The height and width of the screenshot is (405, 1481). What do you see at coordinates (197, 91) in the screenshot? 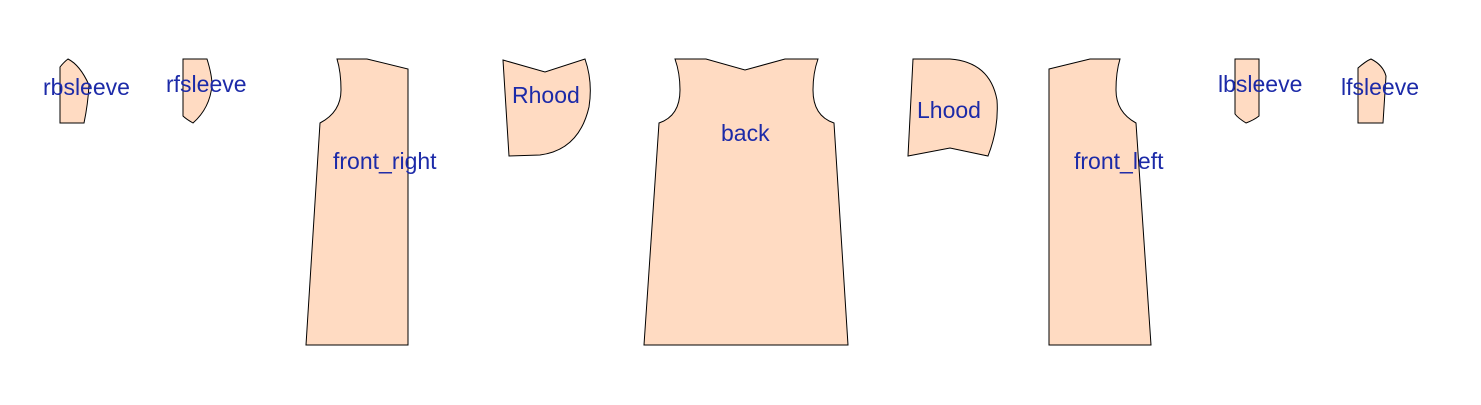
I see `rfsleeve-shape` at bounding box center [197, 91].